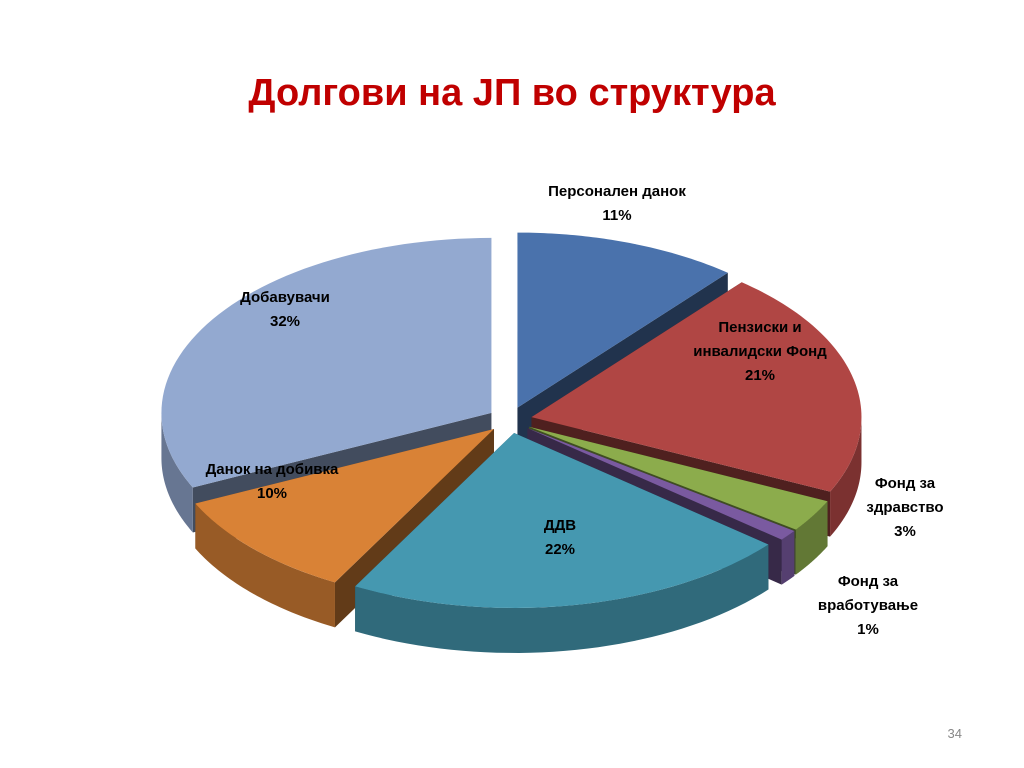  I want to click on value-label: 22%, so click(560, 549).